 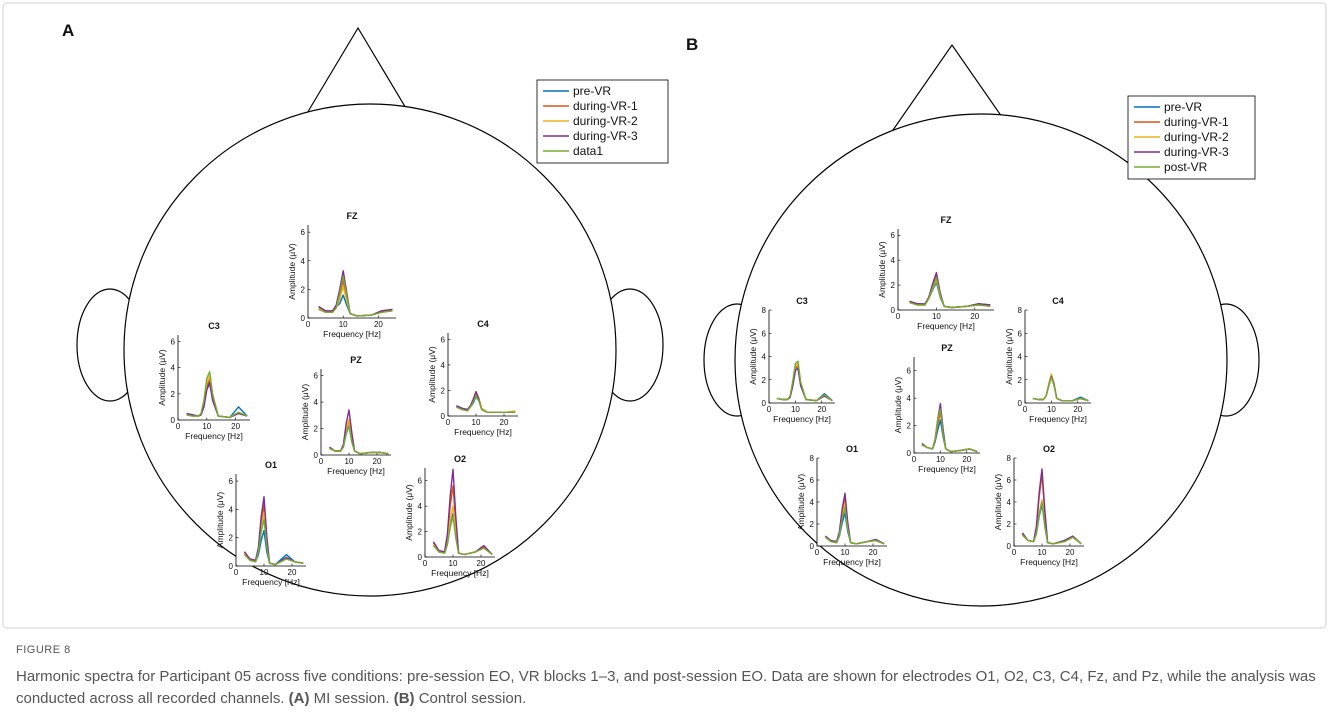 What do you see at coordinates (588, 151) in the screenshot?
I see `legend-label: data1` at bounding box center [588, 151].